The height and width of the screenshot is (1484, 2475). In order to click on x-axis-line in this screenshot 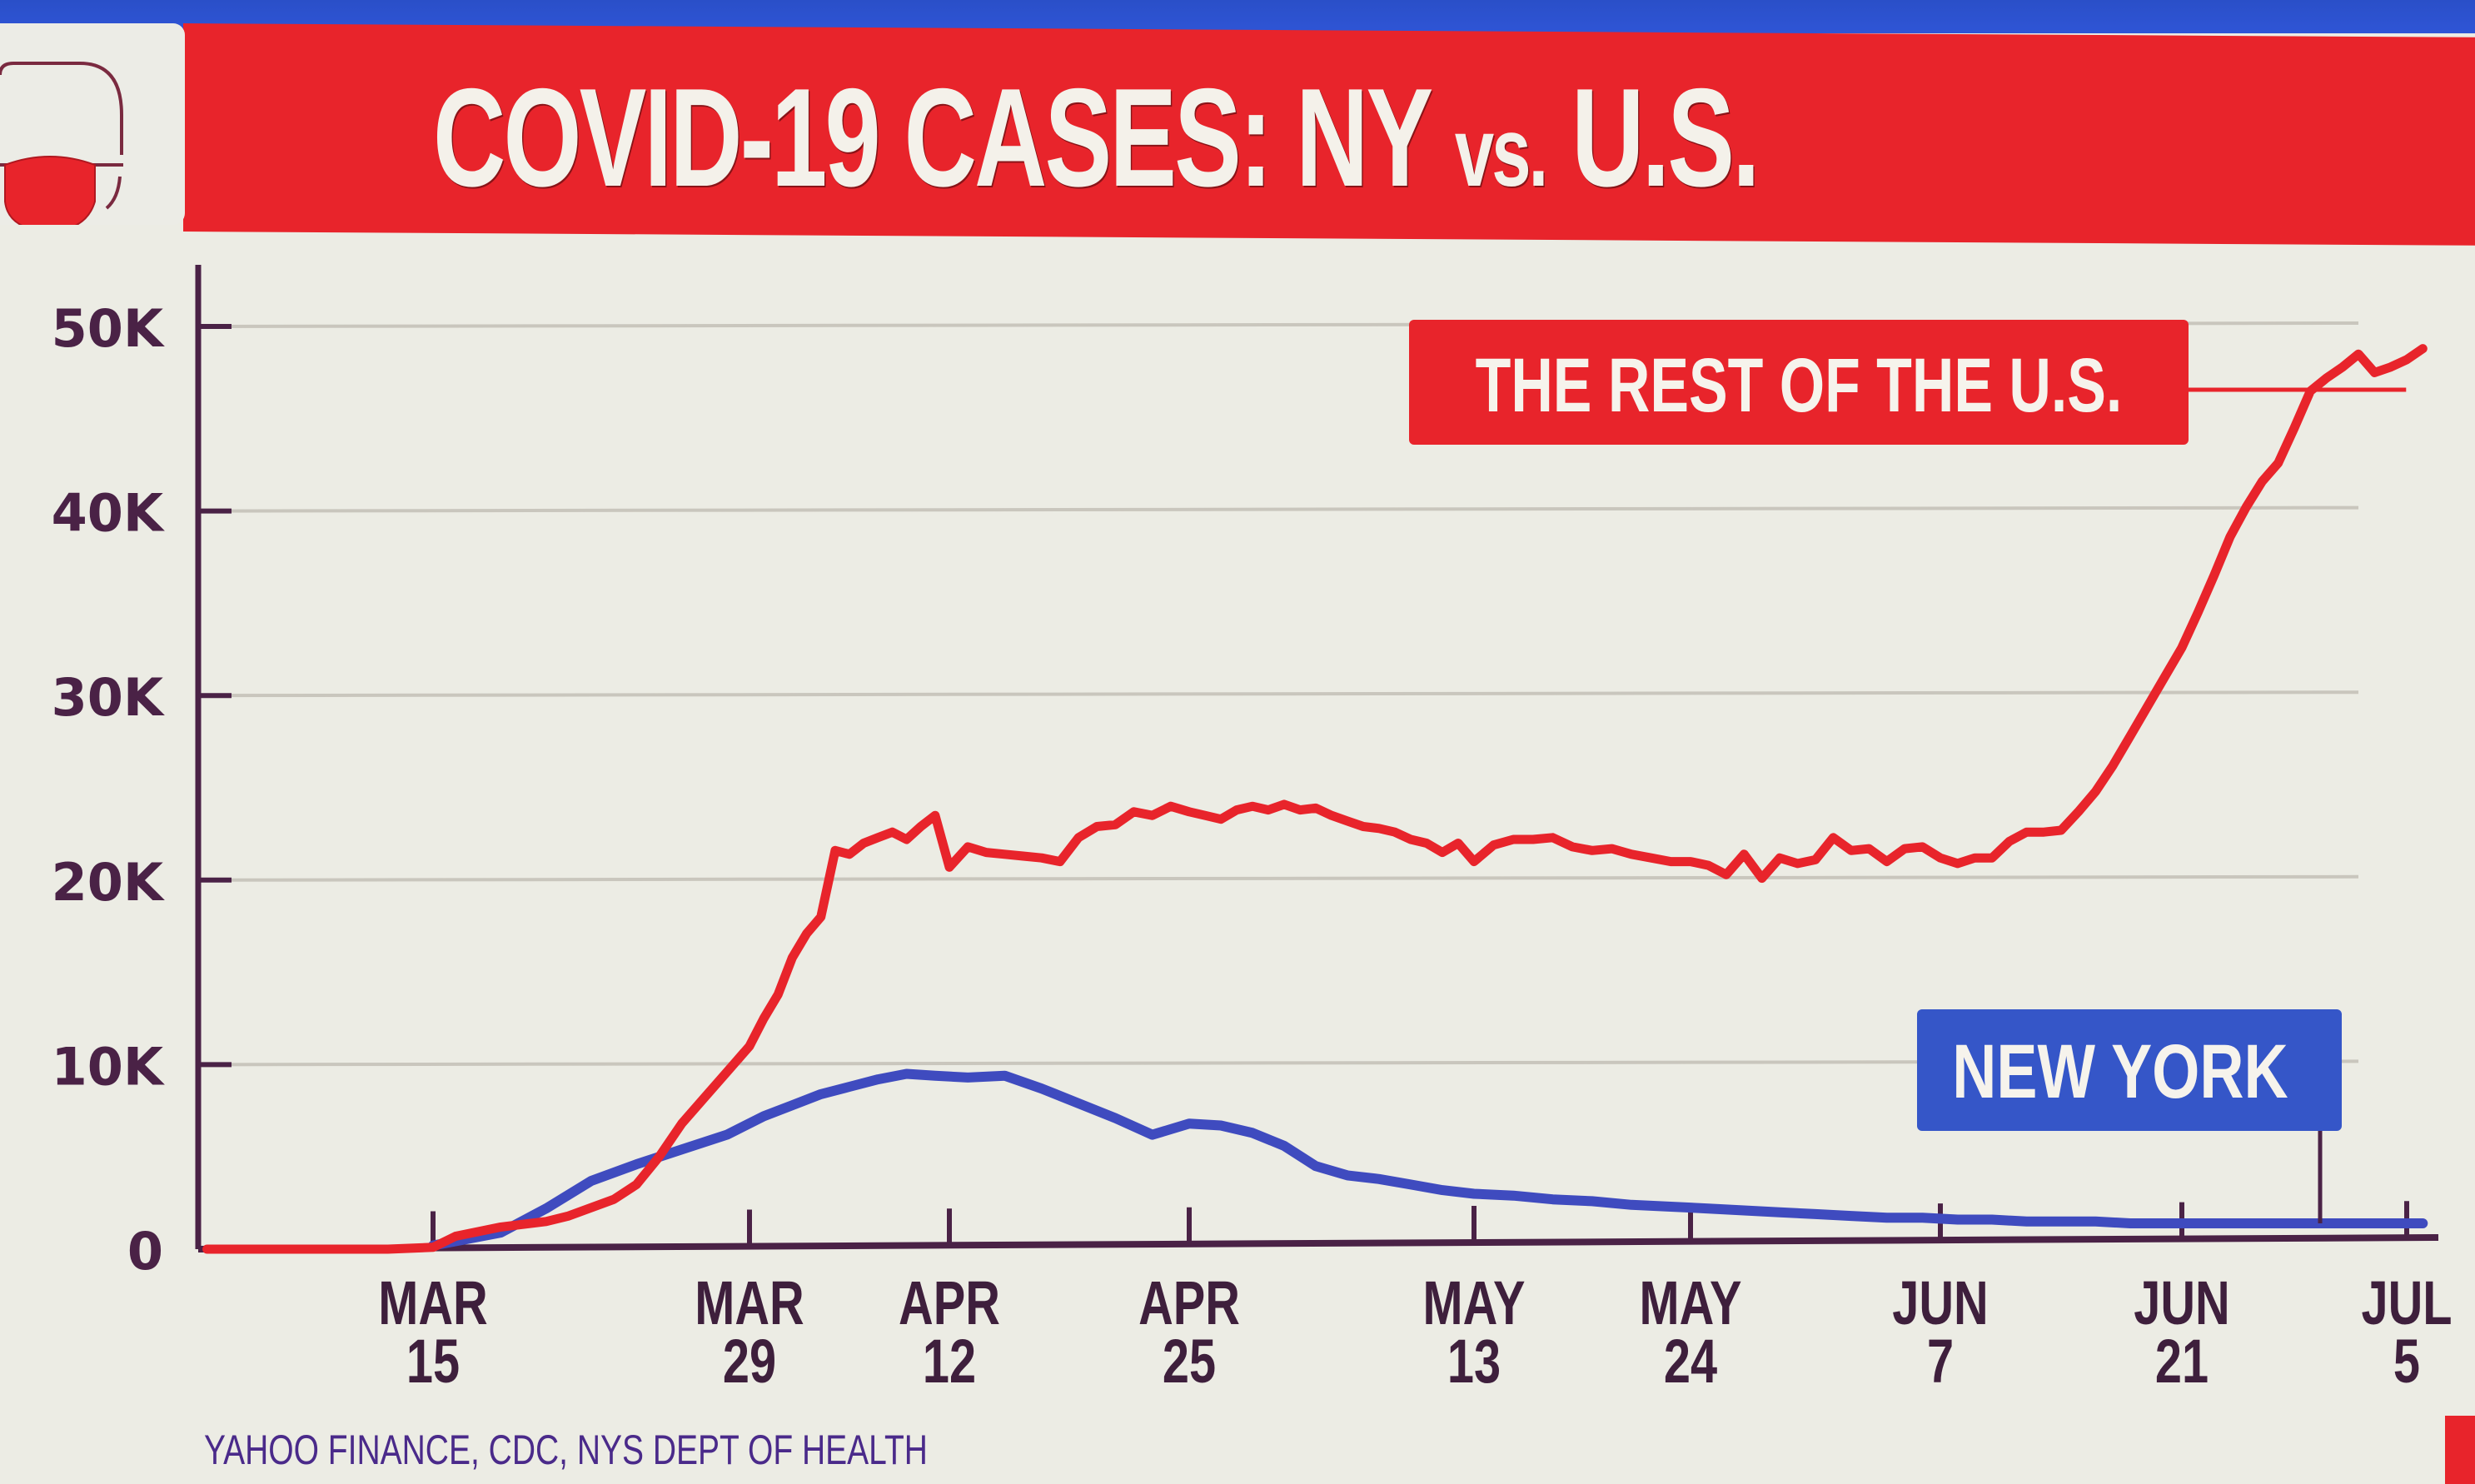, I will do `click(1318, 1243)`.